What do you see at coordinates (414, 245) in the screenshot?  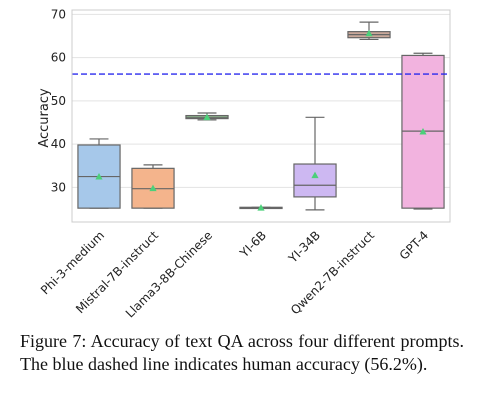 I see `x-tick-label: GPT-4` at bounding box center [414, 245].